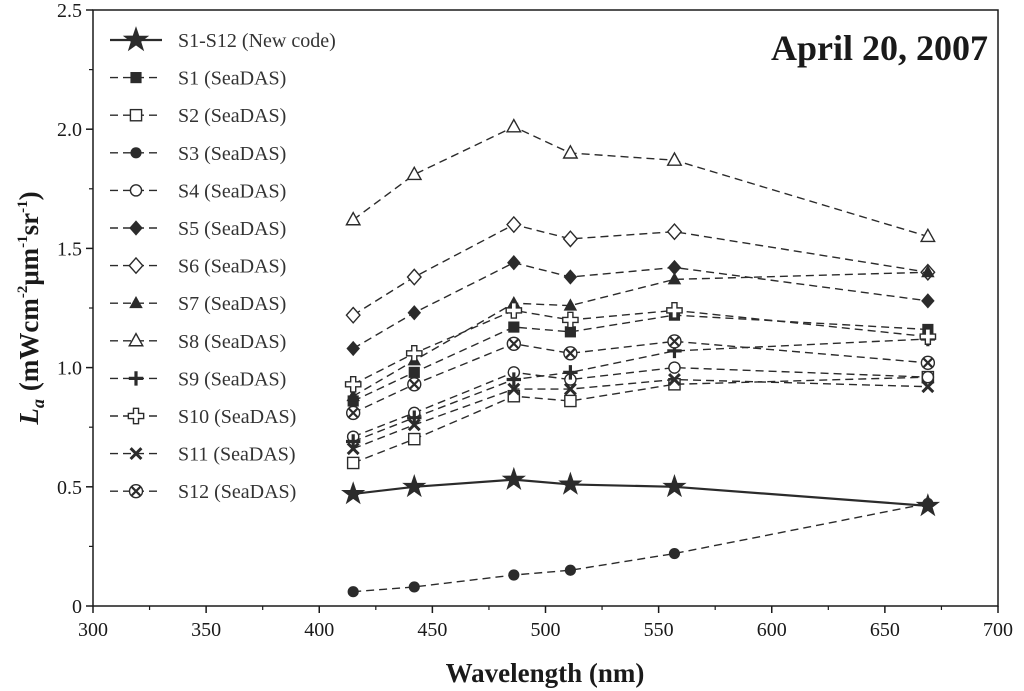 The width and height of the screenshot is (1024, 691). What do you see at coordinates (232, 116) in the screenshot?
I see `legend-label: S2 (SeaDAS)` at bounding box center [232, 116].